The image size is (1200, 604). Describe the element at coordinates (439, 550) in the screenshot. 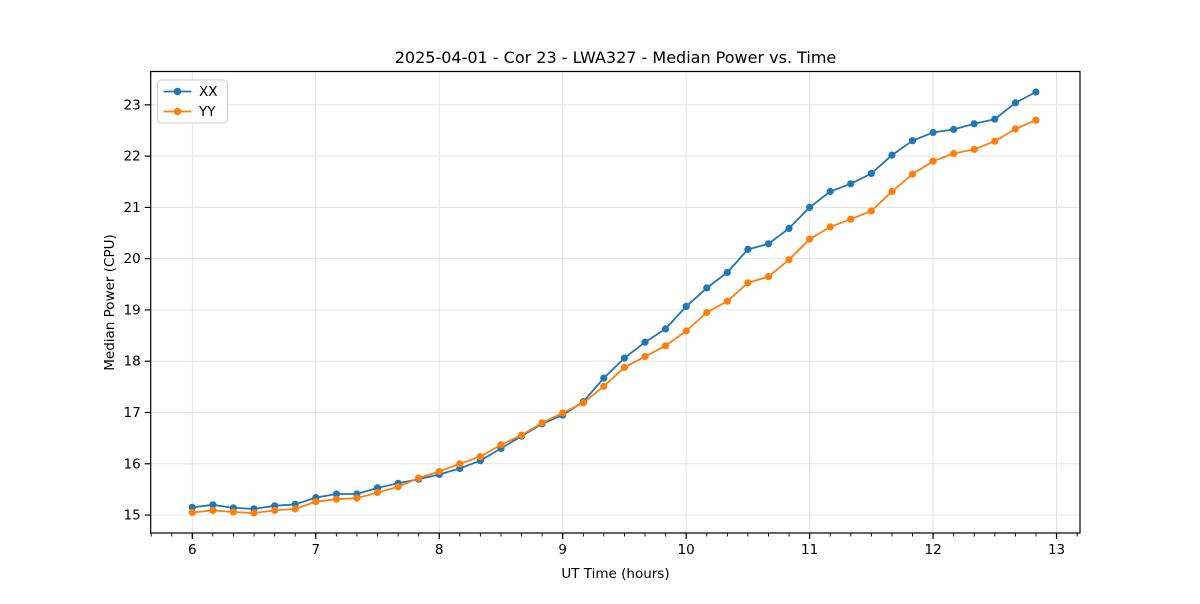

I see `x-tick-label: 8` at that location.